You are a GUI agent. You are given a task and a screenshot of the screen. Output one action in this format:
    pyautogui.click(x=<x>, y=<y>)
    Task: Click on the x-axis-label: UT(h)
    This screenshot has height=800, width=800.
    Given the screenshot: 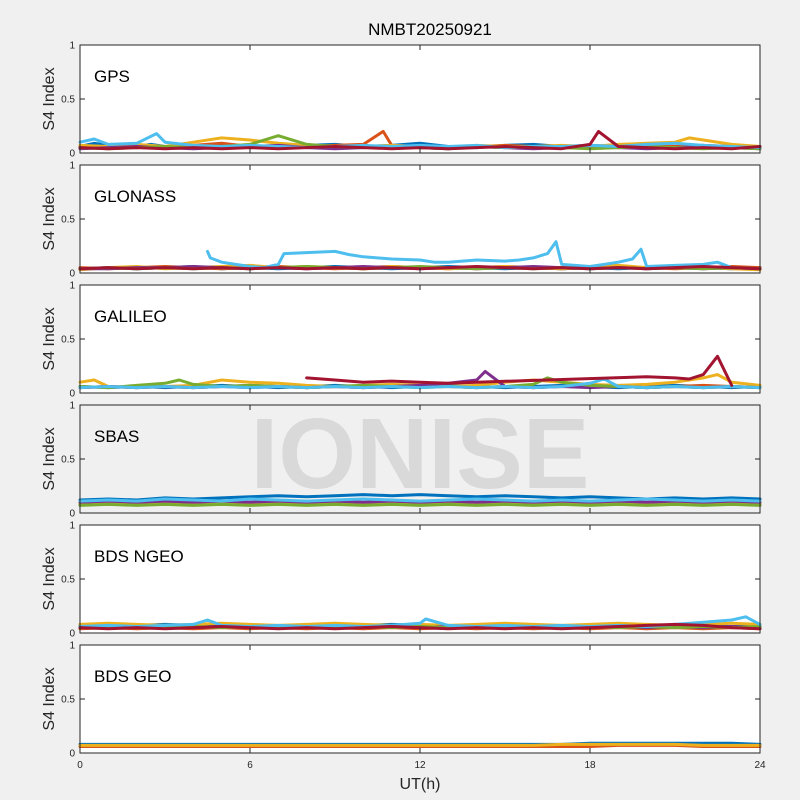 What is the action you would take?
    pyautogui.click(x=420, y=784)
    